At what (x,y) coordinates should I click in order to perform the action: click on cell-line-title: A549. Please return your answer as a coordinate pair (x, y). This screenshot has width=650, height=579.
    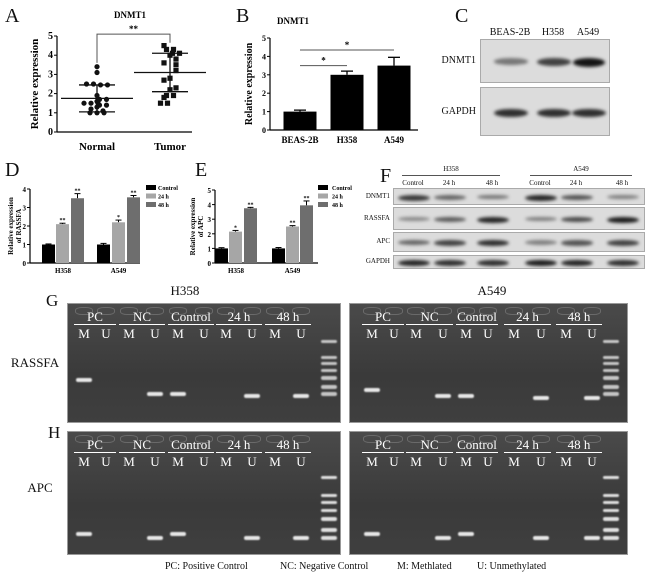
    Looking at the image, I should click on (492, 290).